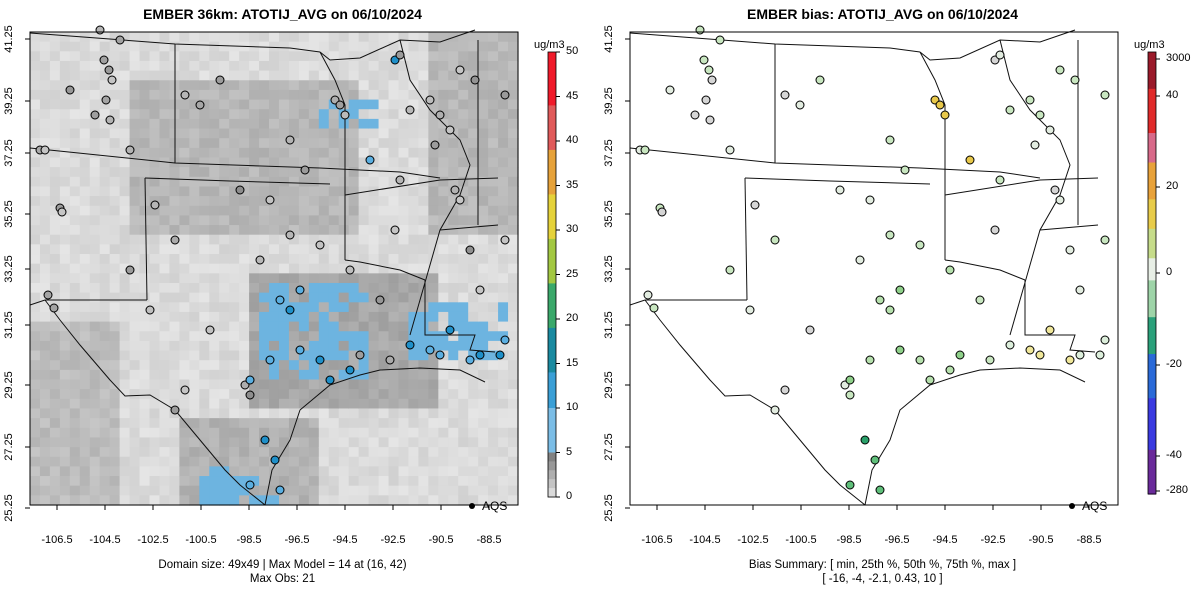  What do you see at coordinates (9, 101) in the screenshot?
I see `y-tick-label: 39.25` at bounding box center [9, 101].